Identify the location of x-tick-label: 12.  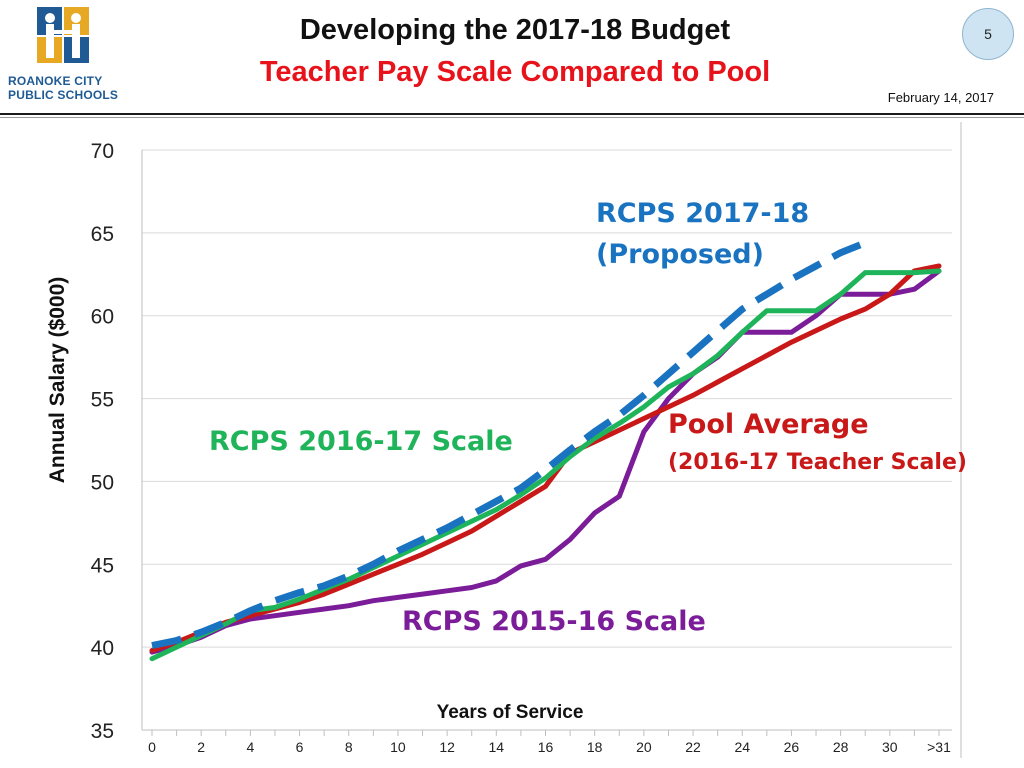
(447, 747).